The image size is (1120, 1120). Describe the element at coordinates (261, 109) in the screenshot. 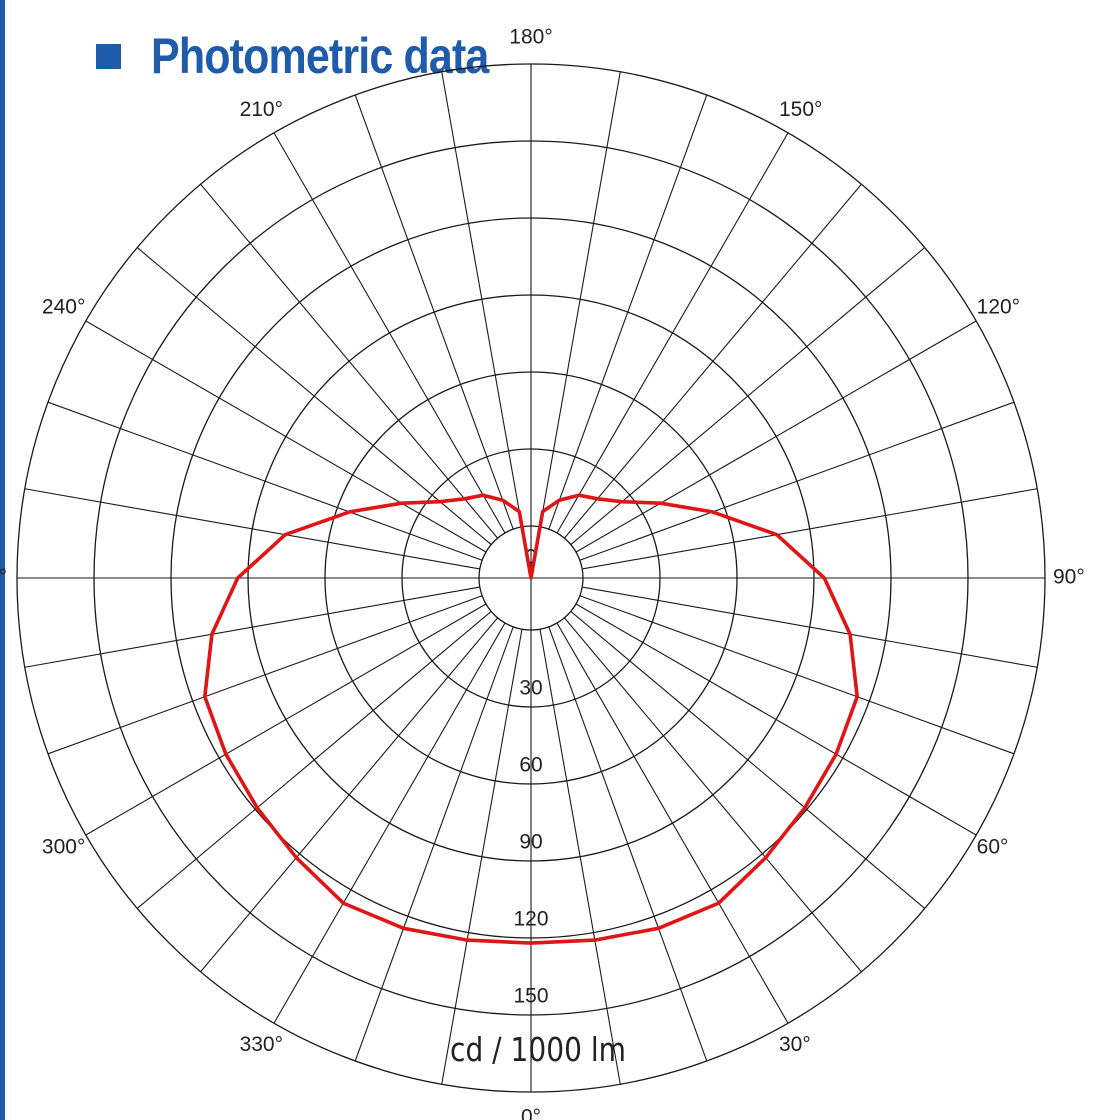

I see `angle-label: 210°` at that location.